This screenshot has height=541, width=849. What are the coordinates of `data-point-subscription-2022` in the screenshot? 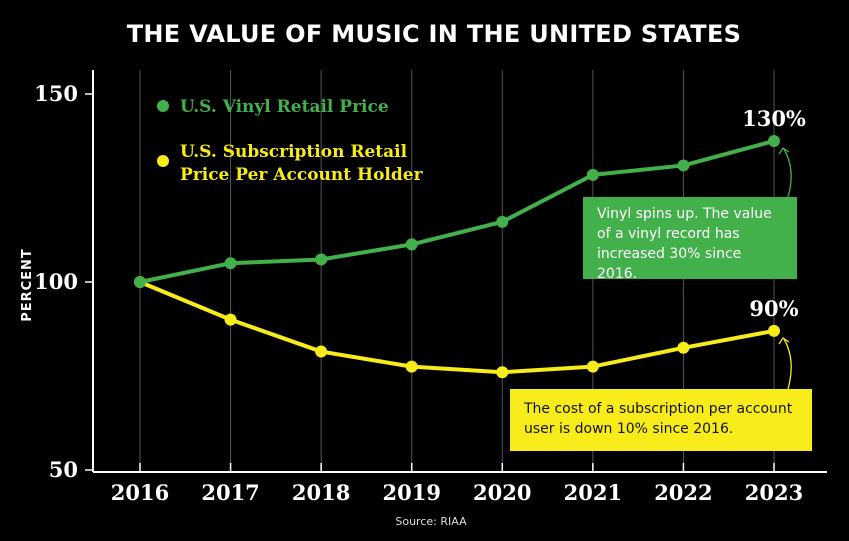 It's located at (683, 347).